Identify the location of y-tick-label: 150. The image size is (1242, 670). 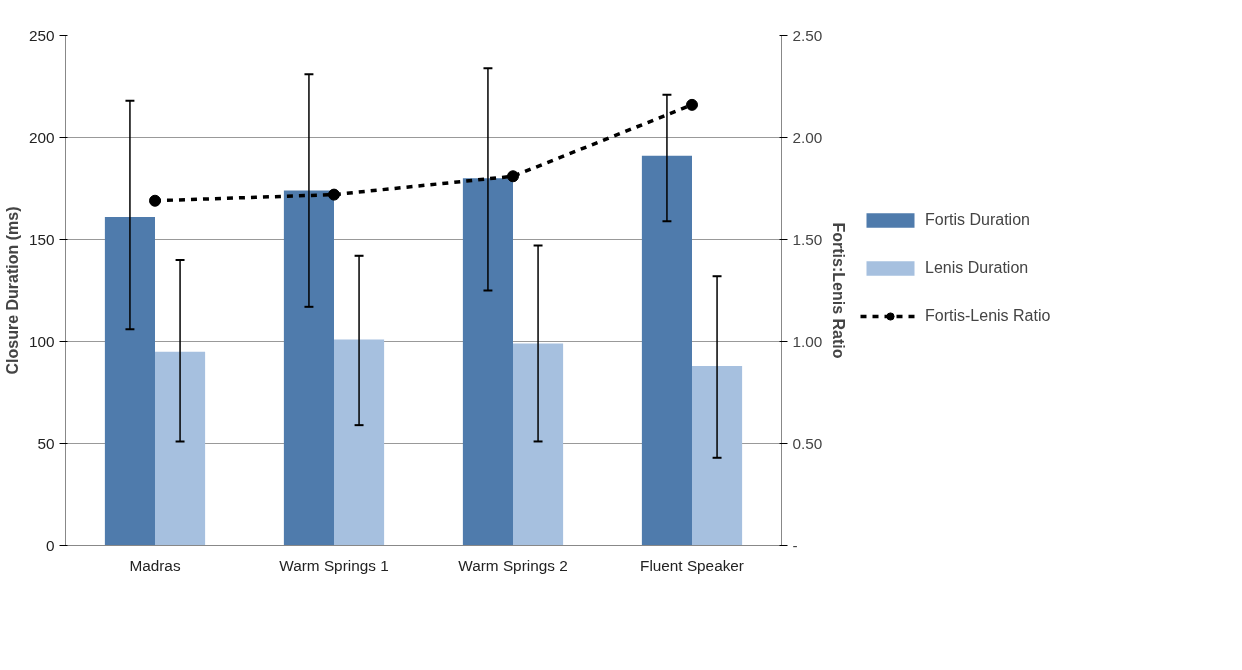
(41, 239).